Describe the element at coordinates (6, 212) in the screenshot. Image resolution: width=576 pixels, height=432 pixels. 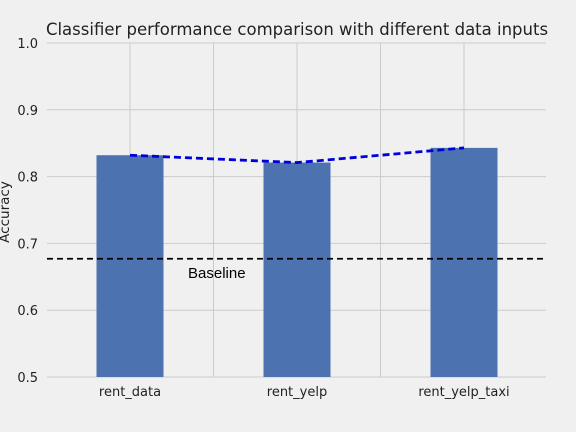
I see `y-axis-label: Accuracy` at that location.